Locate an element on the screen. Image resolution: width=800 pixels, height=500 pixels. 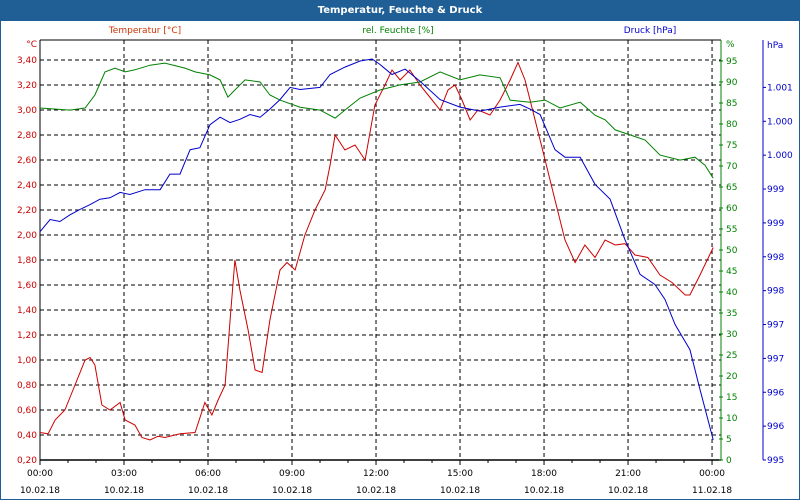
humidity-tick-label: 65 is located at coordinates (731, 188).